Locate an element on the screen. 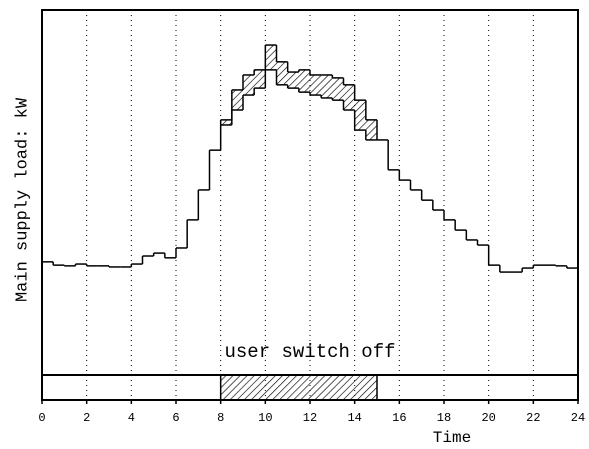 This screenshot has width=589, height=449. x-tick-label: 16 is located at coordinates (399, 418).